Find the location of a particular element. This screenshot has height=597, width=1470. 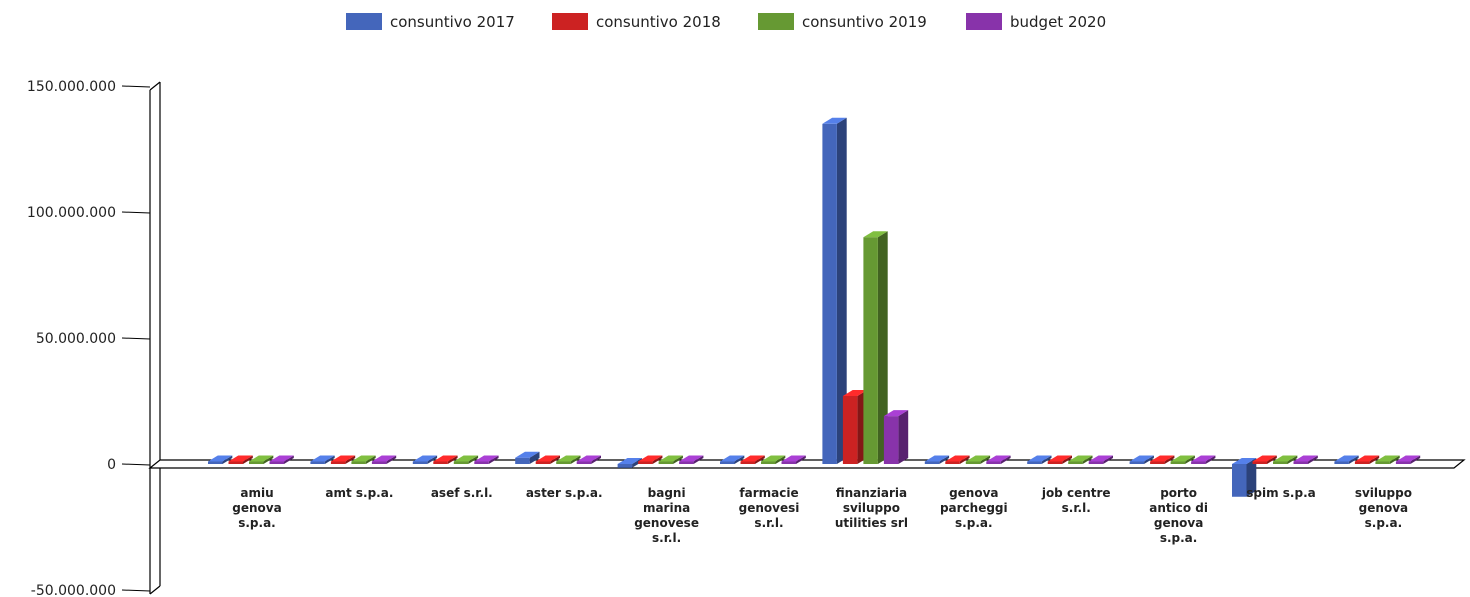

x-category-label-9: job centre s.r.l. is located at coordinates (1076, 500).